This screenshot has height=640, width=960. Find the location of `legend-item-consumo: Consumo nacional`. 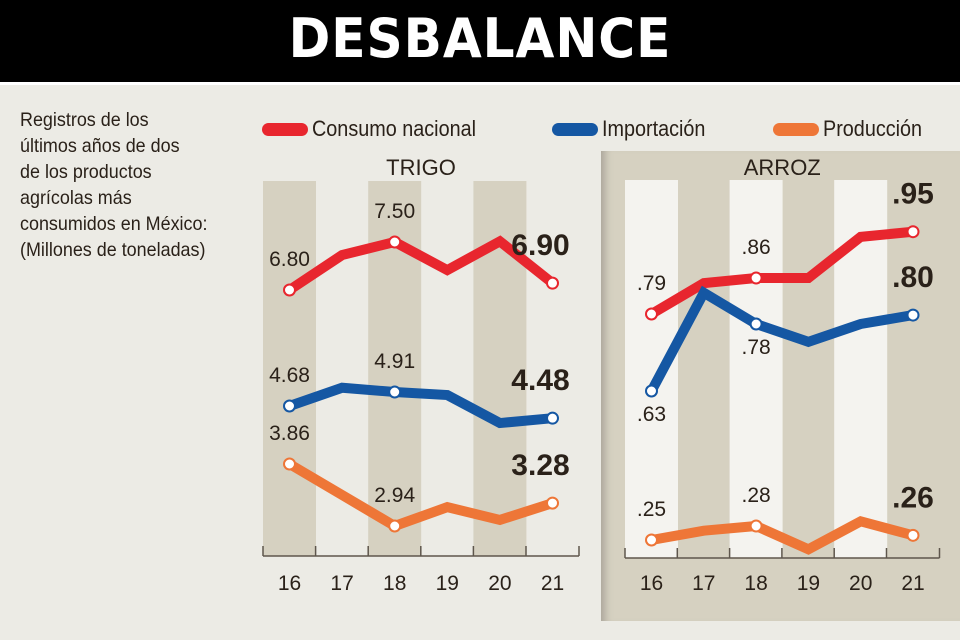

legend-item-consumo: Consumo nacional is located at coordinates (378, 129).